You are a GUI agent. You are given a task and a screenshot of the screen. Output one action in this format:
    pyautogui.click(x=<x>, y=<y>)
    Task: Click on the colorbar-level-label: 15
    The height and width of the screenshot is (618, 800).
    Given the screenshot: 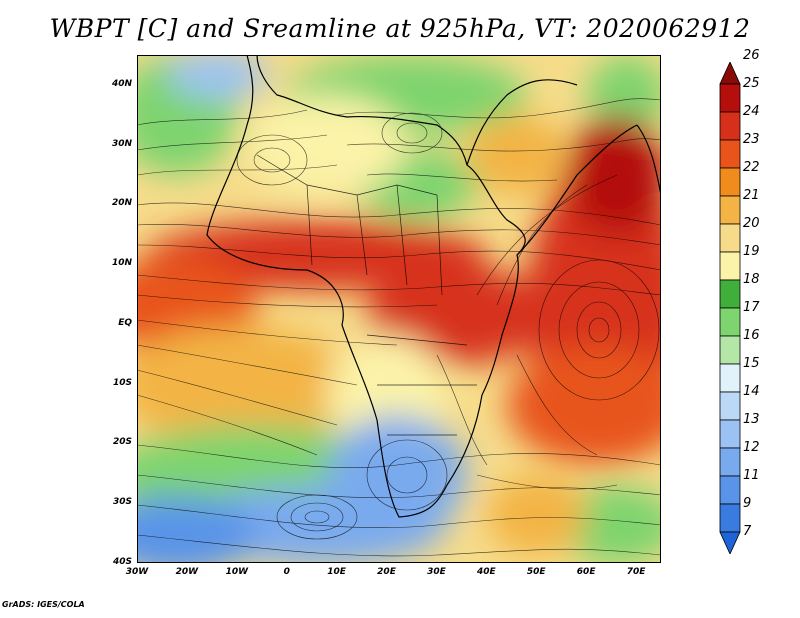 What is the action you would take?
    pyautogui.click(x=751, y=363)
    